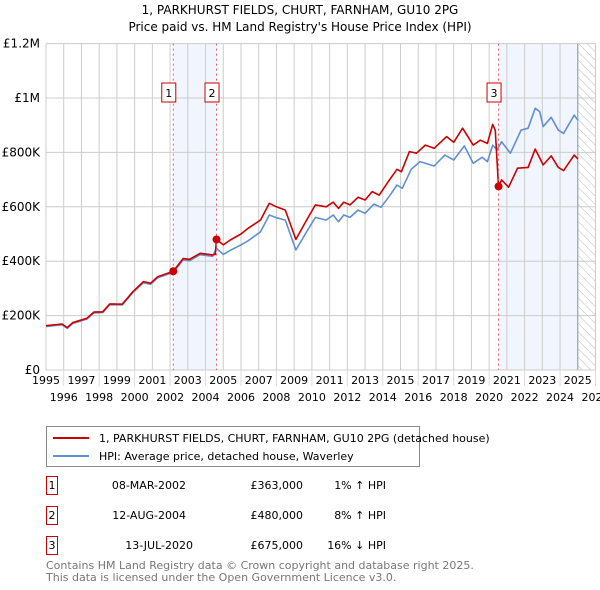 Image resolution: width=600 pixels, height=590 pixels. What do you see at coordinates (46, 380) in the screenshot?
I see `x-tick-label: 1995` at bounding box center [46, 380].